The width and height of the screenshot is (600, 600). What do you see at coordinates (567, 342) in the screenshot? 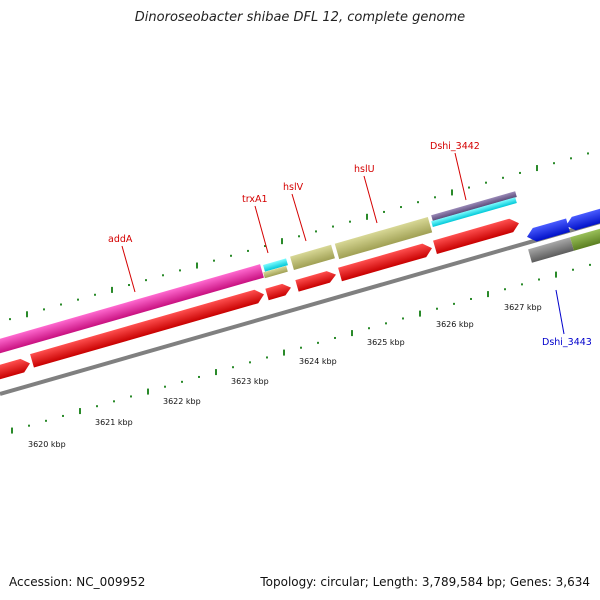
I see `gene-label: Dshi_3443` at bounding box center [567, 342].